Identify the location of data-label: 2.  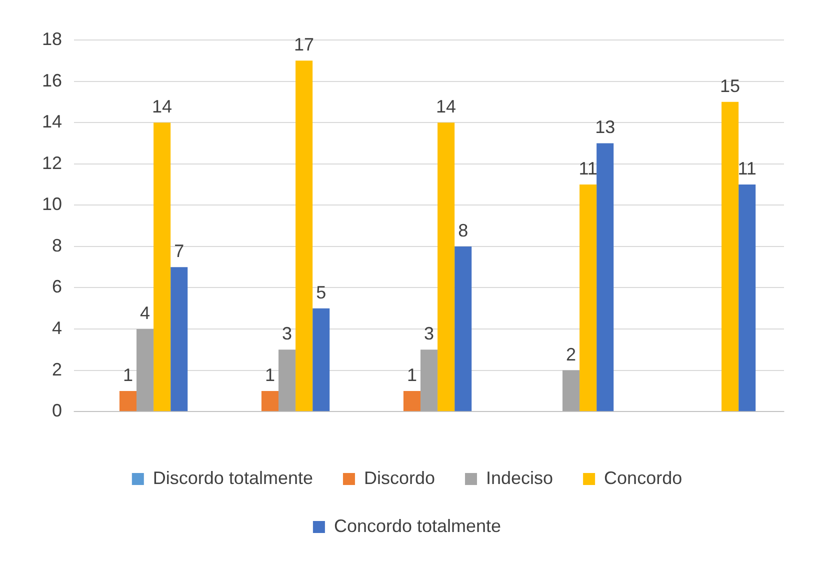
(571, 354).